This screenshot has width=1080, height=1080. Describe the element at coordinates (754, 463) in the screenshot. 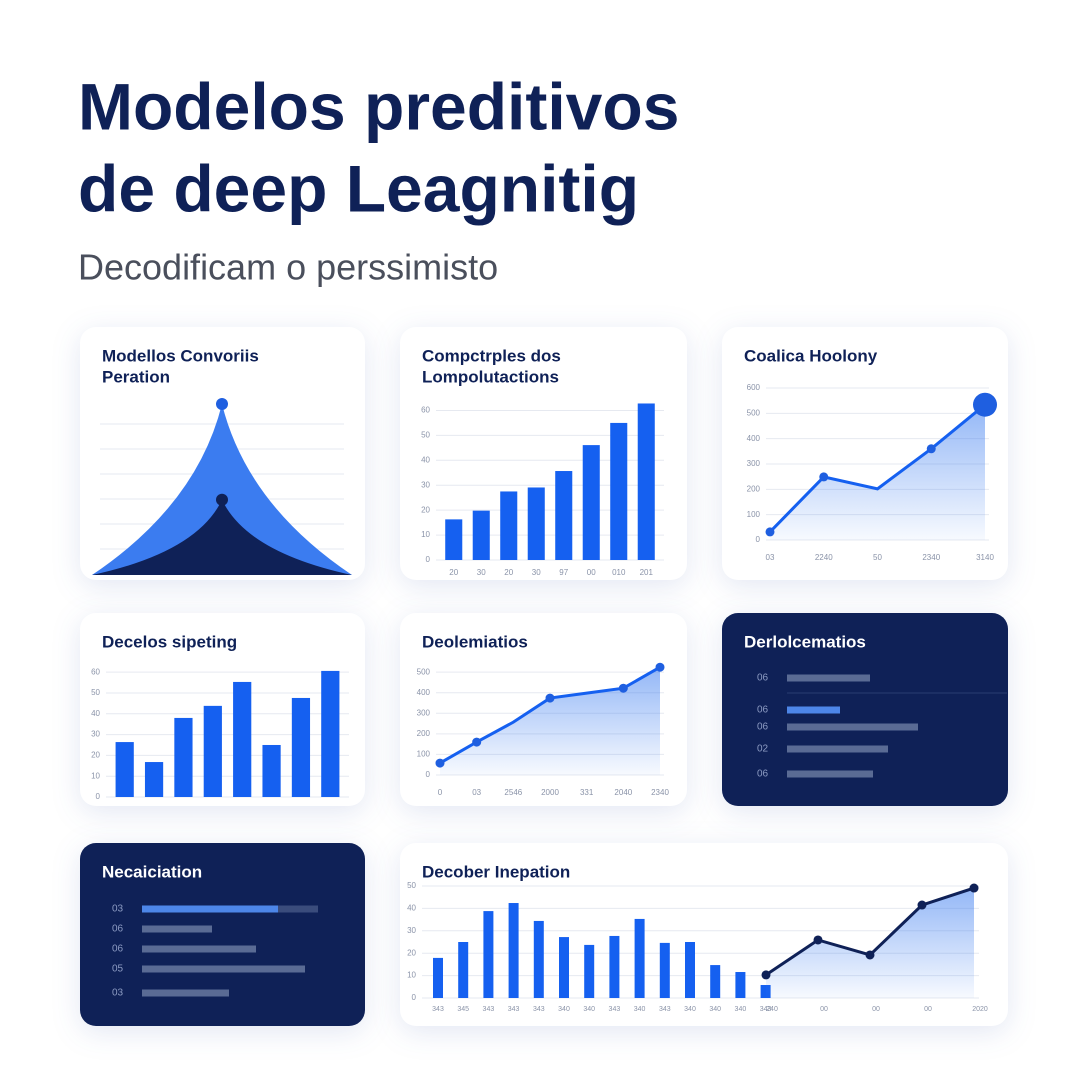

I see `y-tick-label: 300` at that location.